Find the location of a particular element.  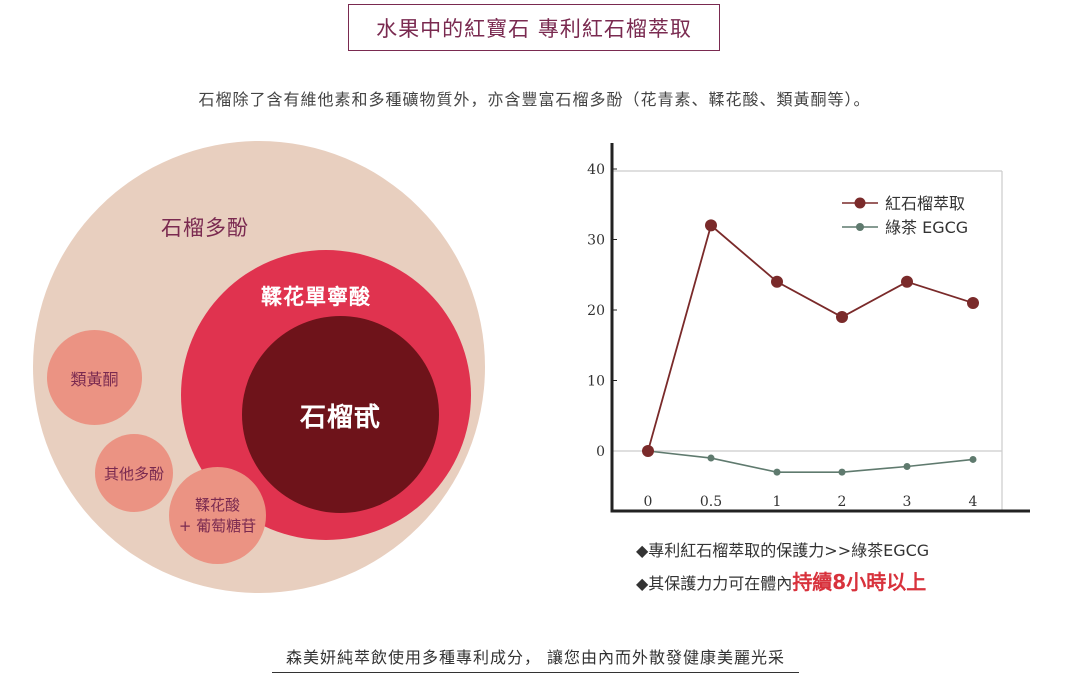

glucoside-label: + 葡萄糖苷 is located at coordinates (217, 525).